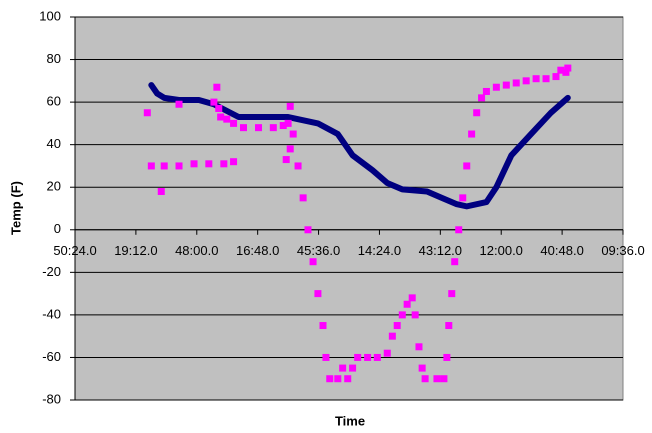  What do you see at coordinates (622, 250) in the screenshot?
I see `x-tick-label: 09:36.0` at bounding box center [622, 250].